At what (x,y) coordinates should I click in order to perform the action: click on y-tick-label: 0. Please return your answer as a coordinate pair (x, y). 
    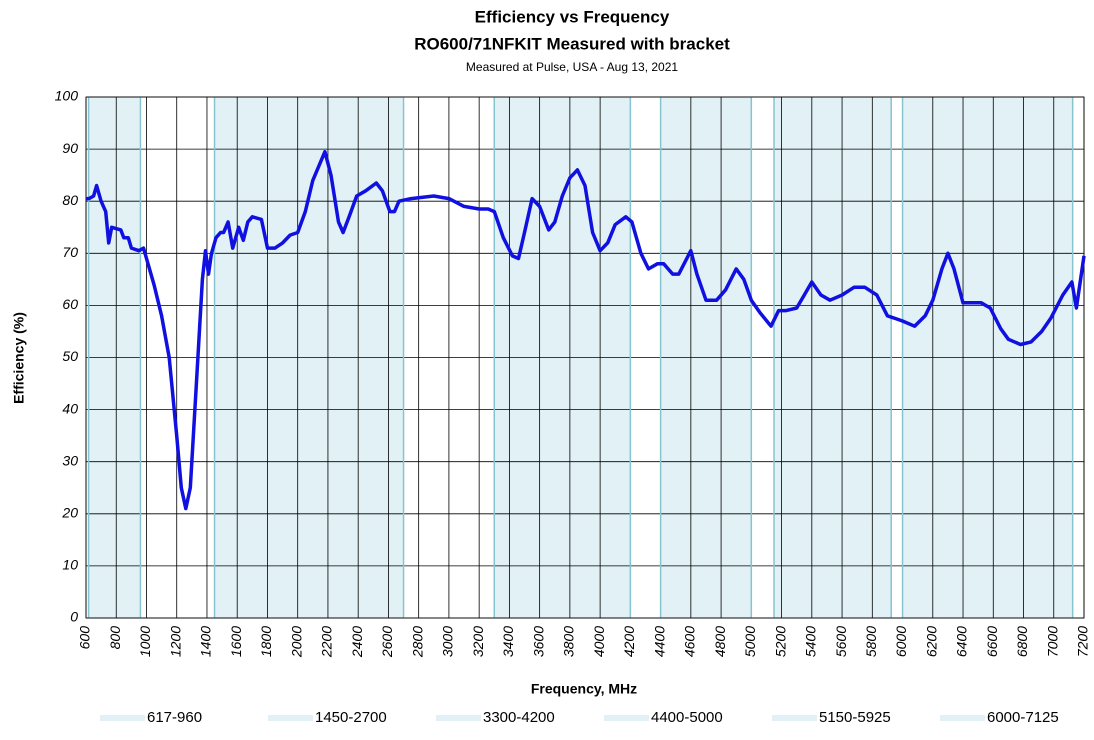
    Looking at the image, I should click on (74, 617).